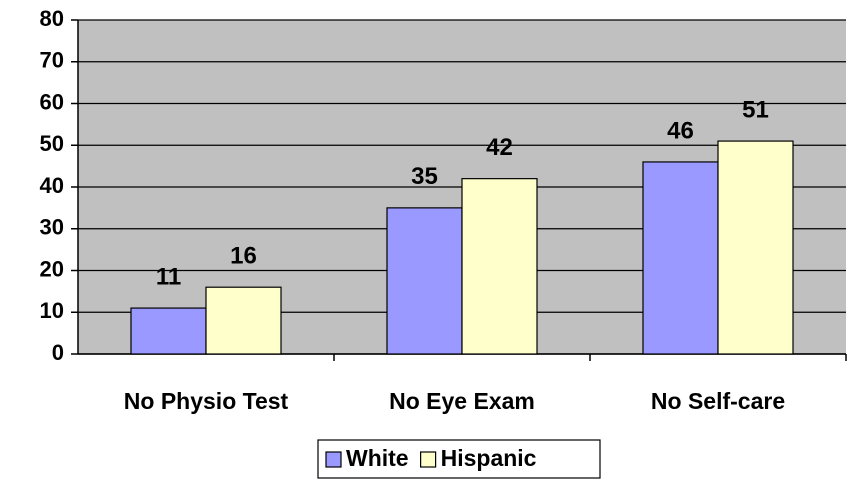 The image size is (848, 491). Describe the element at coordinates (52, 101) in the screenshot. I see `y-tick-label: 60` at that location.